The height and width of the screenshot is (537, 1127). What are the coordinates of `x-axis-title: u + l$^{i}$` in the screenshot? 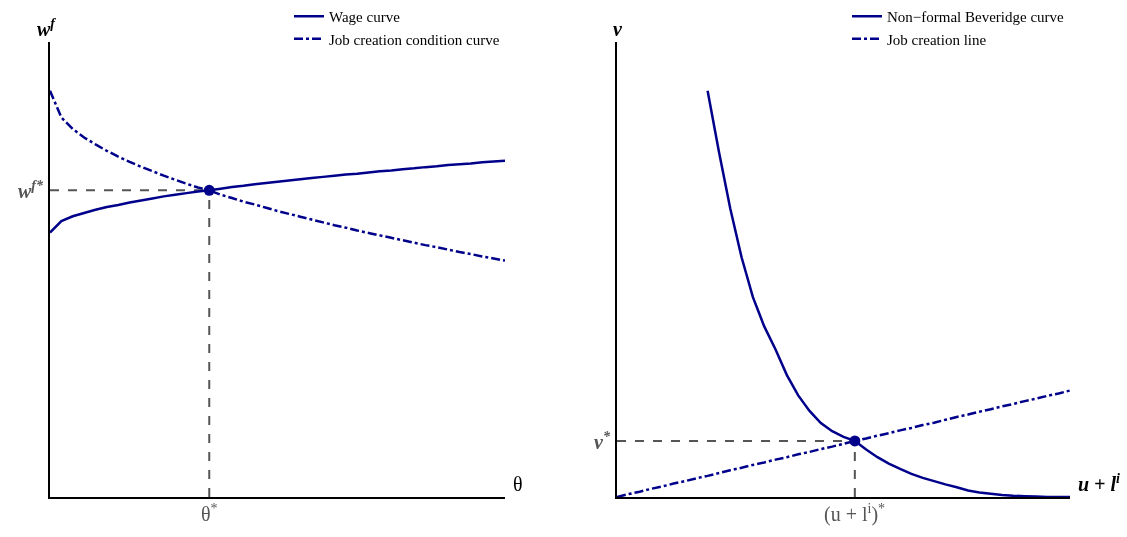 It's located at (1099, 483).